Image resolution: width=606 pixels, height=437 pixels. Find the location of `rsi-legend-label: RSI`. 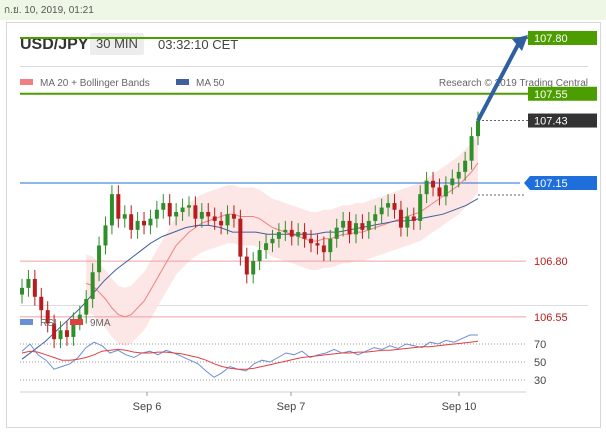

rsi-legend-label: RSI is located at coordinates (48, 323).